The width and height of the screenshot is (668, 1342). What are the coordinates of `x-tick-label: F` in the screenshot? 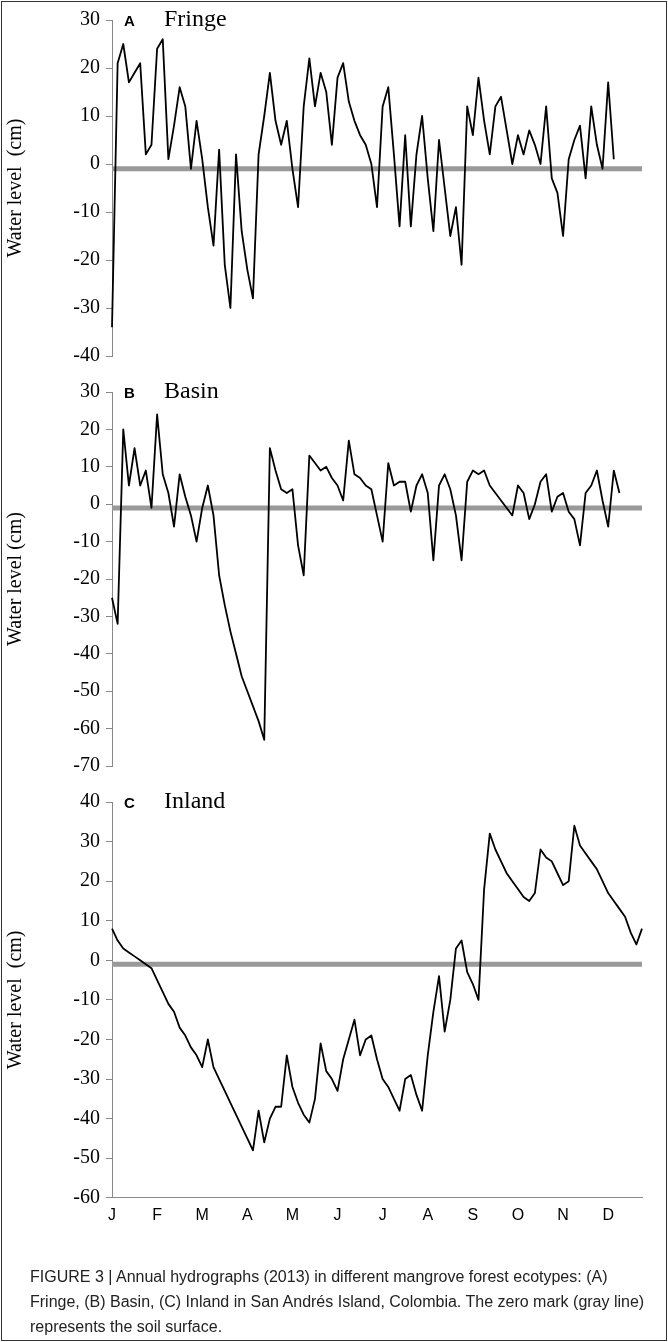 It's located at (157, 1214).